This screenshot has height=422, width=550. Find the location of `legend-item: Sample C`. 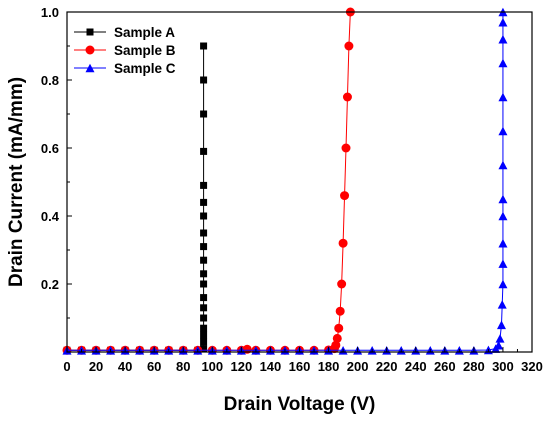

legend-item: Sample C is located at coordinates (125, 68).